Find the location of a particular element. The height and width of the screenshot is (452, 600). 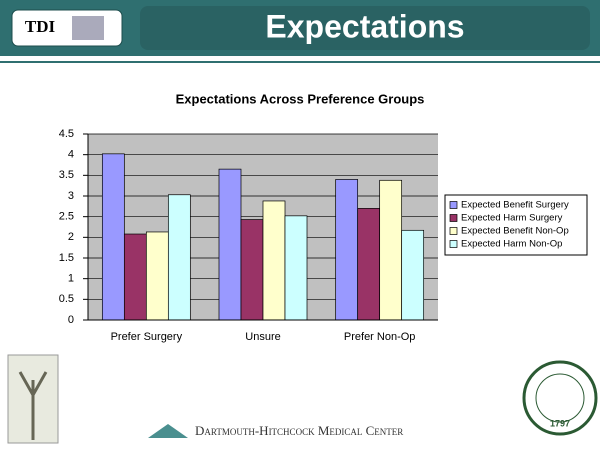

legend-box is located at coordinates (516, 225).